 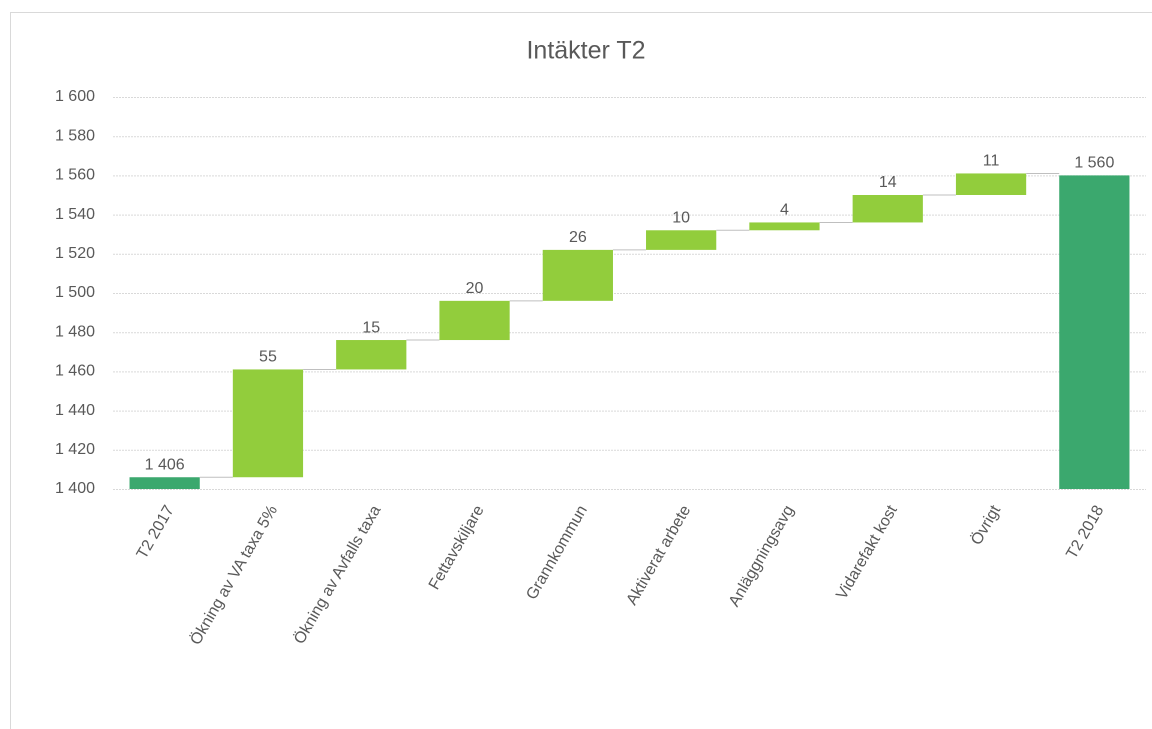 I want to click on x-tick-label: Grannkommun, so click(x=557, y=553).